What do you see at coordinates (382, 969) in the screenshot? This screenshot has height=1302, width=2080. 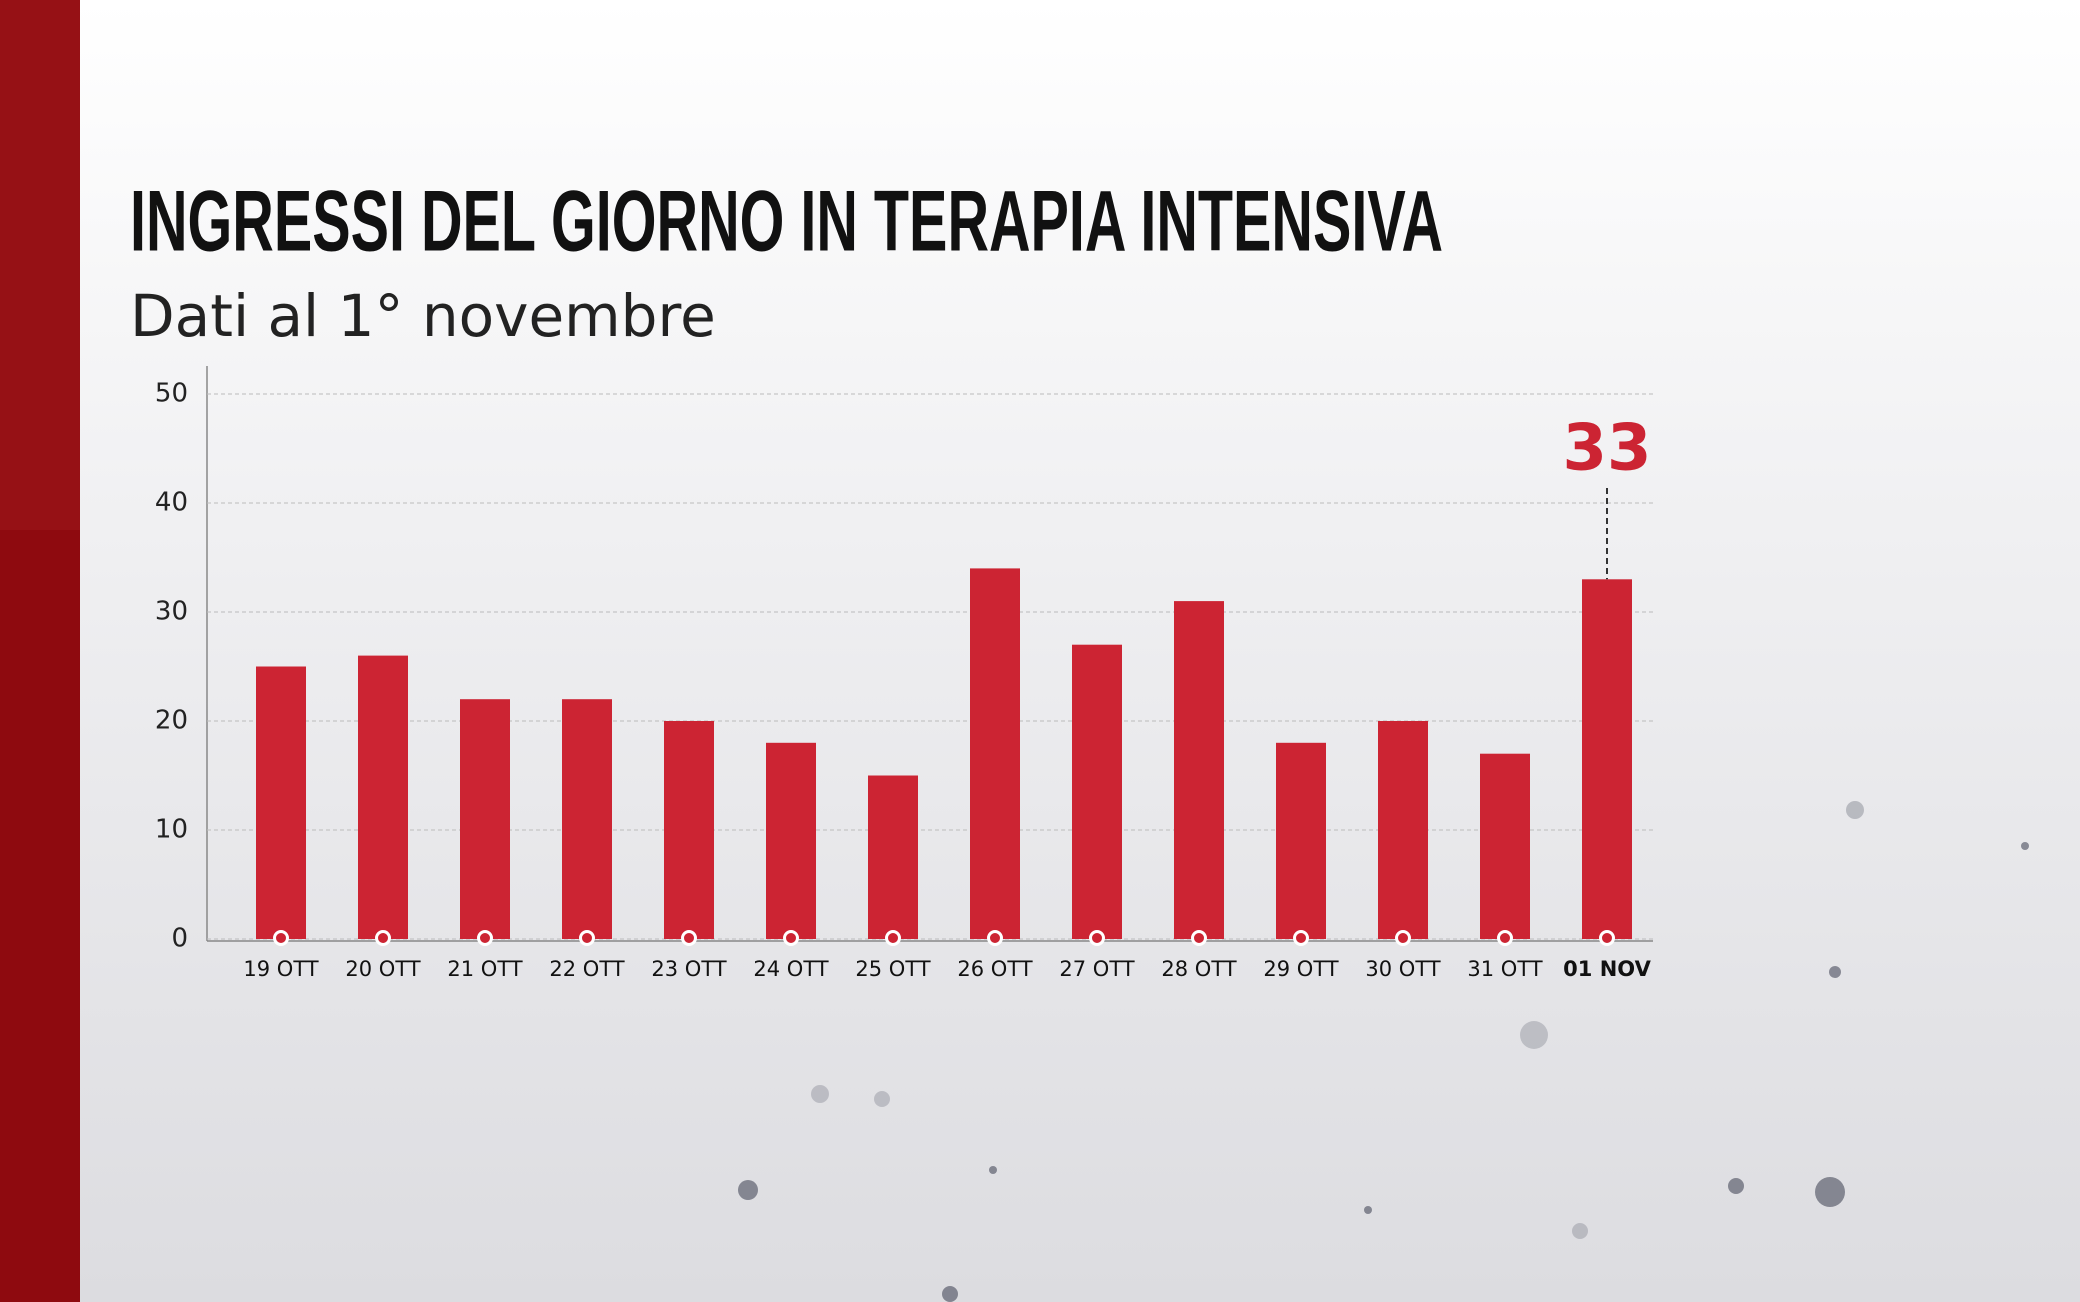 I see `x-tick-label: 20 OTT` at bounding box center [382, 969].